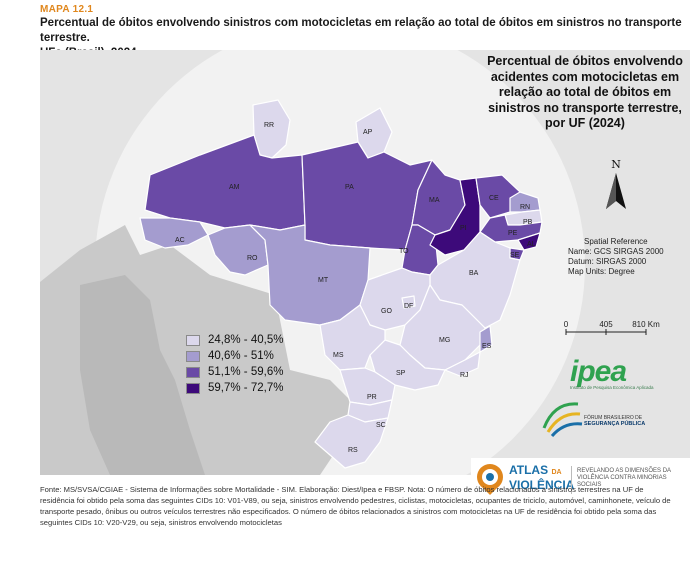 Image resolution: width=700 pixels, height=566 pixels. I want to click on uf-label-pi: PI, so click(463, 228).